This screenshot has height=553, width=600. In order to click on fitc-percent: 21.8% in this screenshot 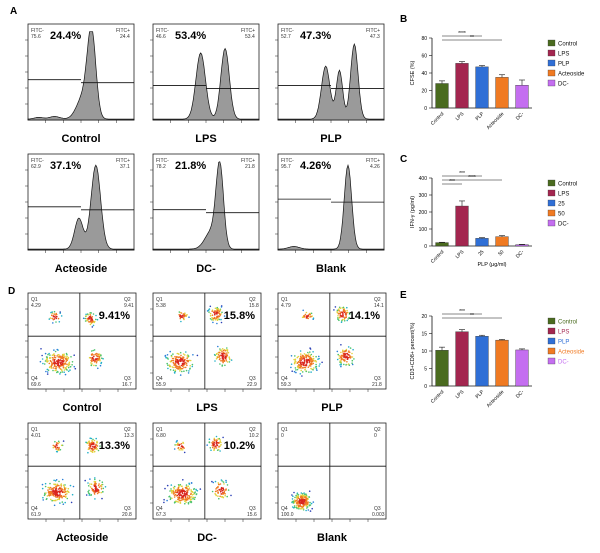, I will do `click(190, 166)`.